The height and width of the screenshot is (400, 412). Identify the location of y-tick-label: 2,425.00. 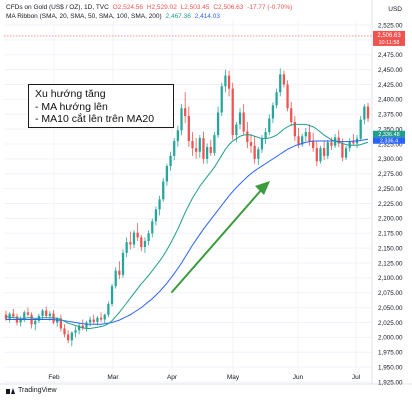
(390, 85).